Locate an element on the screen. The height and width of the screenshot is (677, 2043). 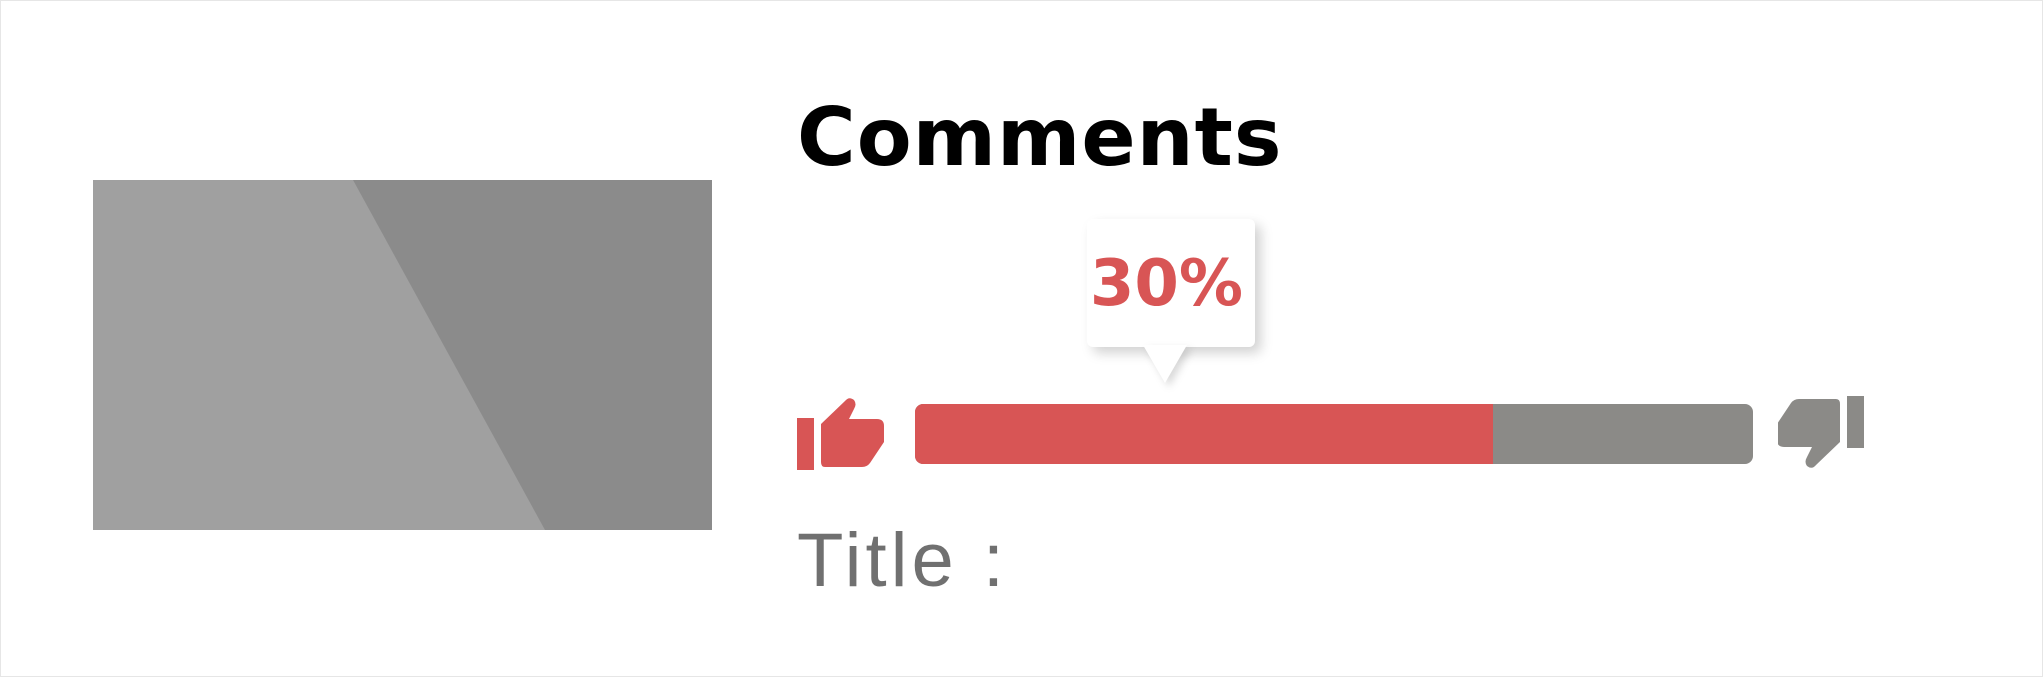
tooltip-tail is located at coordinates (1165, 364).